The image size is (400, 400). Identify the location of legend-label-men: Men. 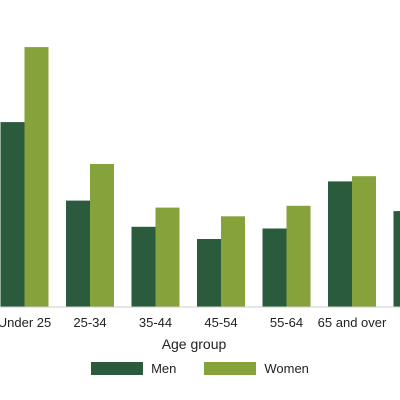
(164, 368).